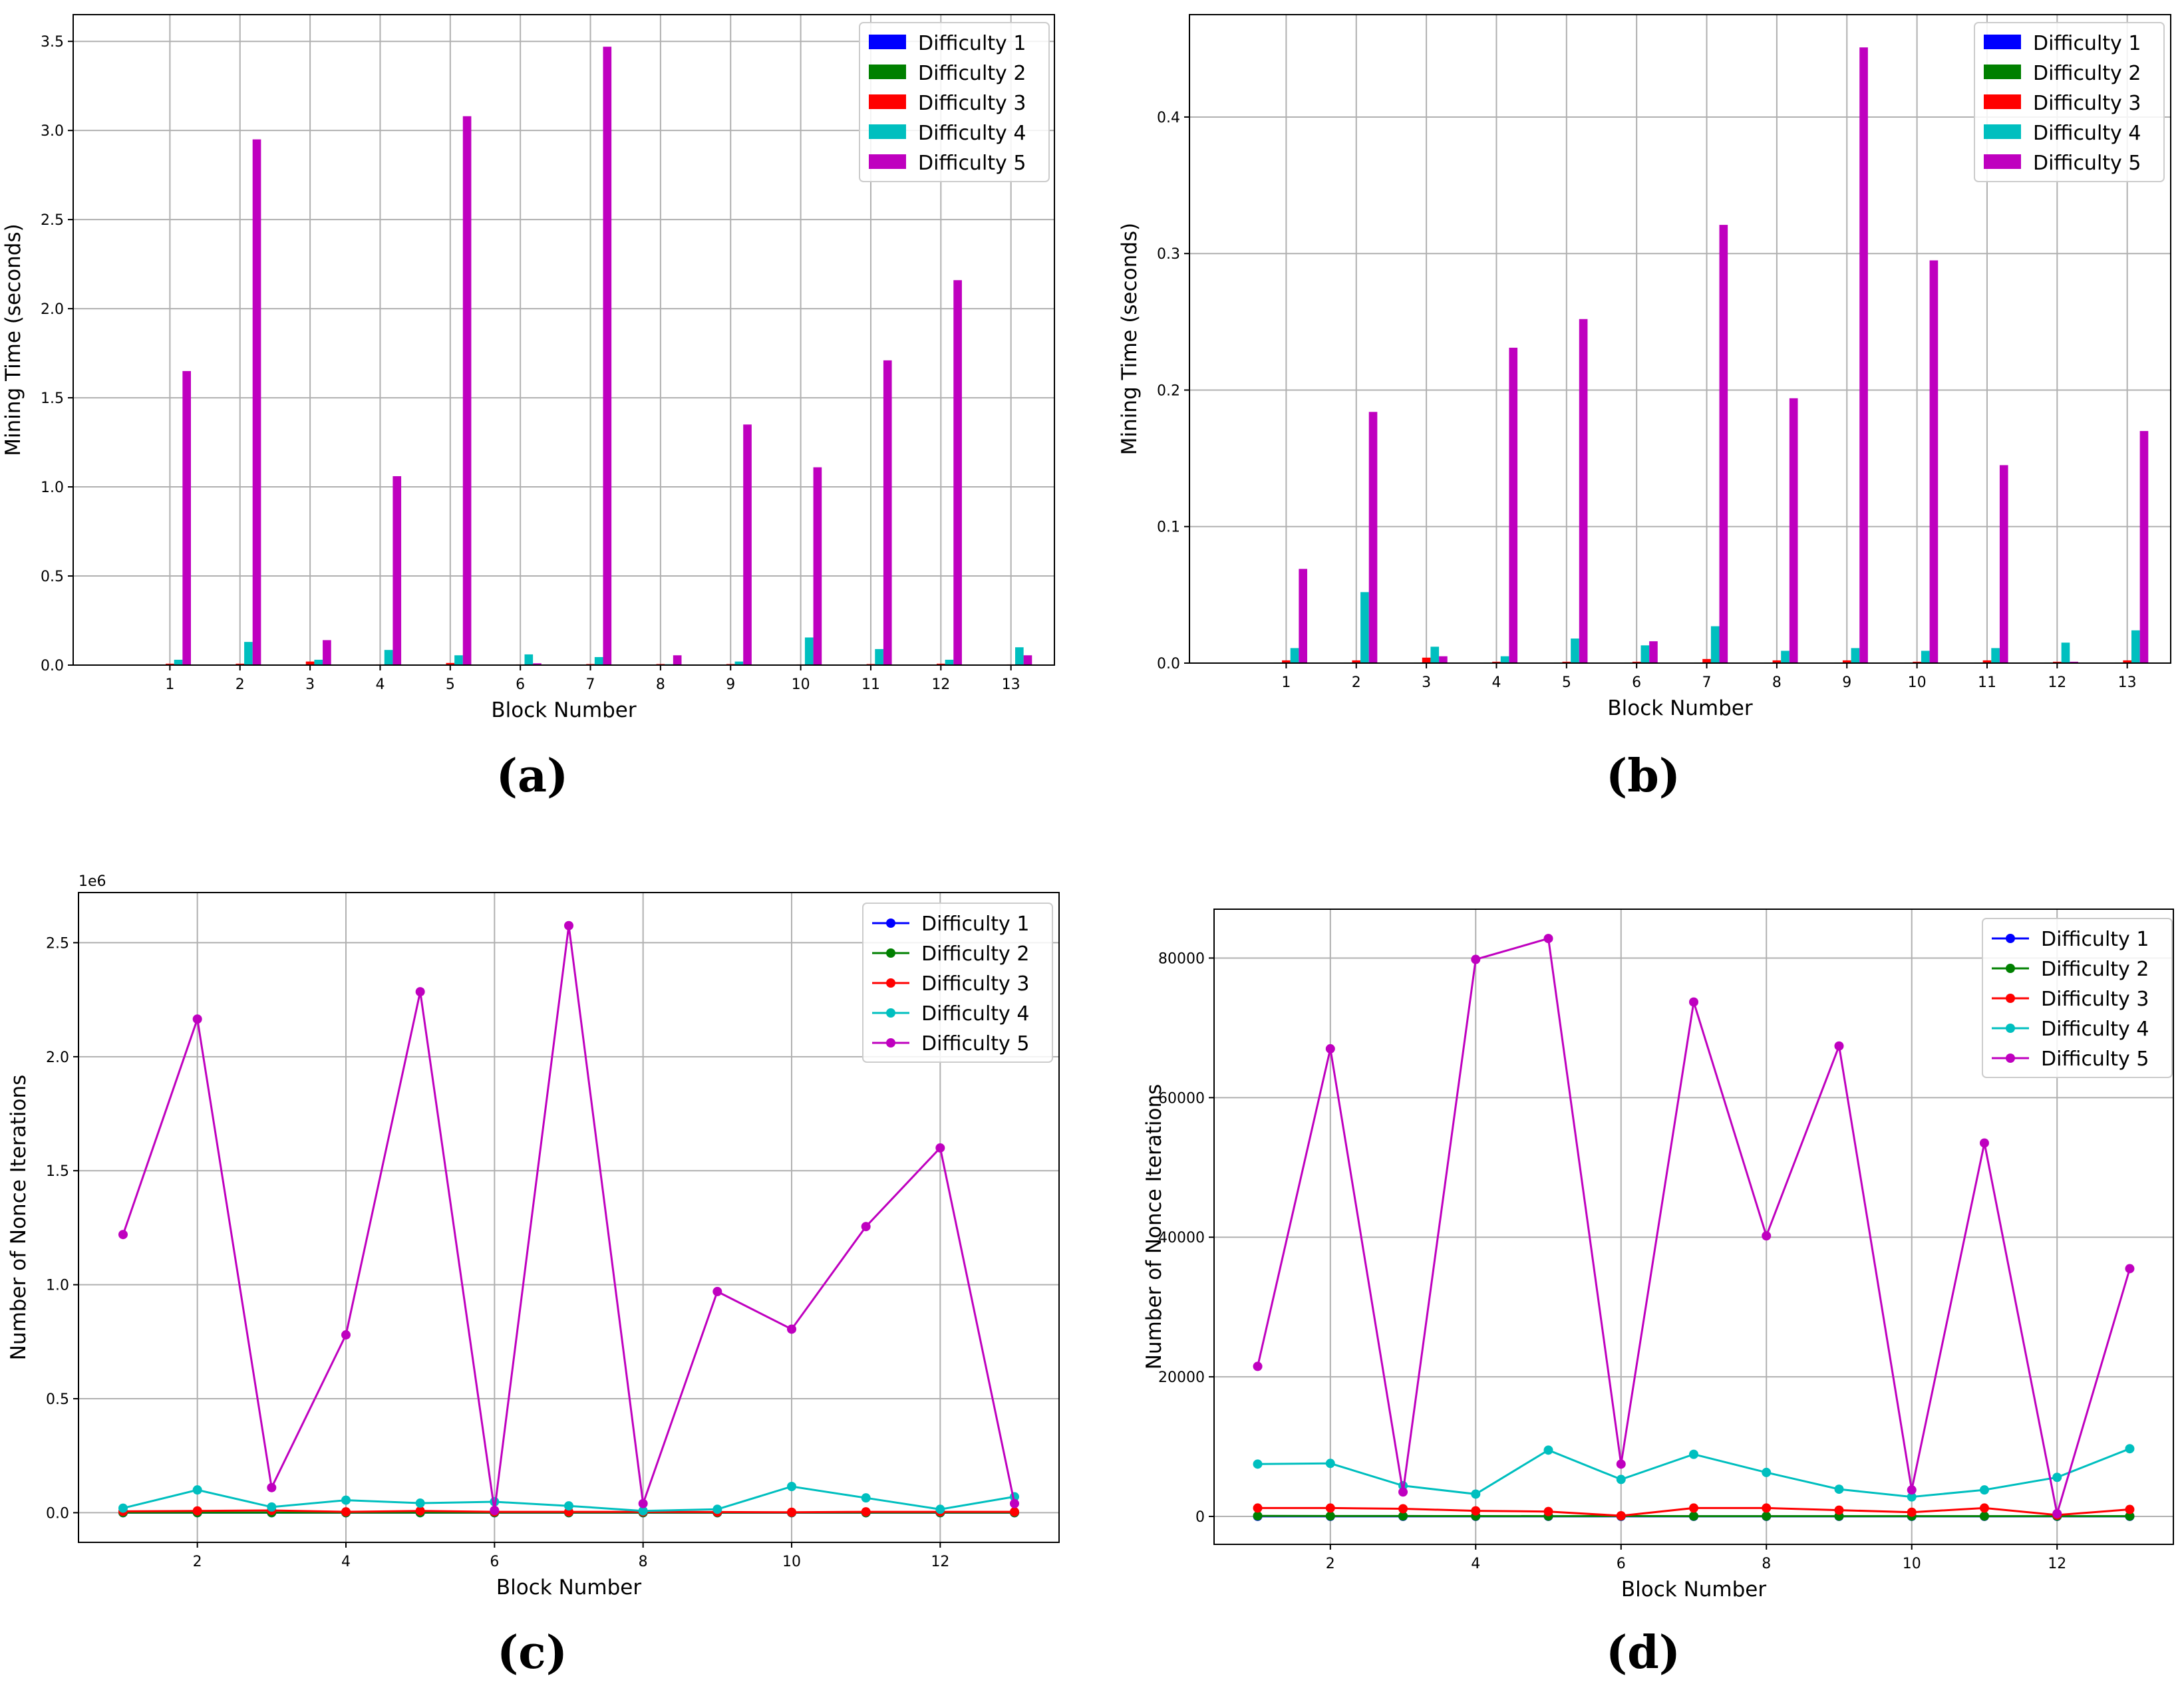  Describe the element at coordinates (1168, 118) in the screenshot. I see `y-tick-label: 0.4` at that location.